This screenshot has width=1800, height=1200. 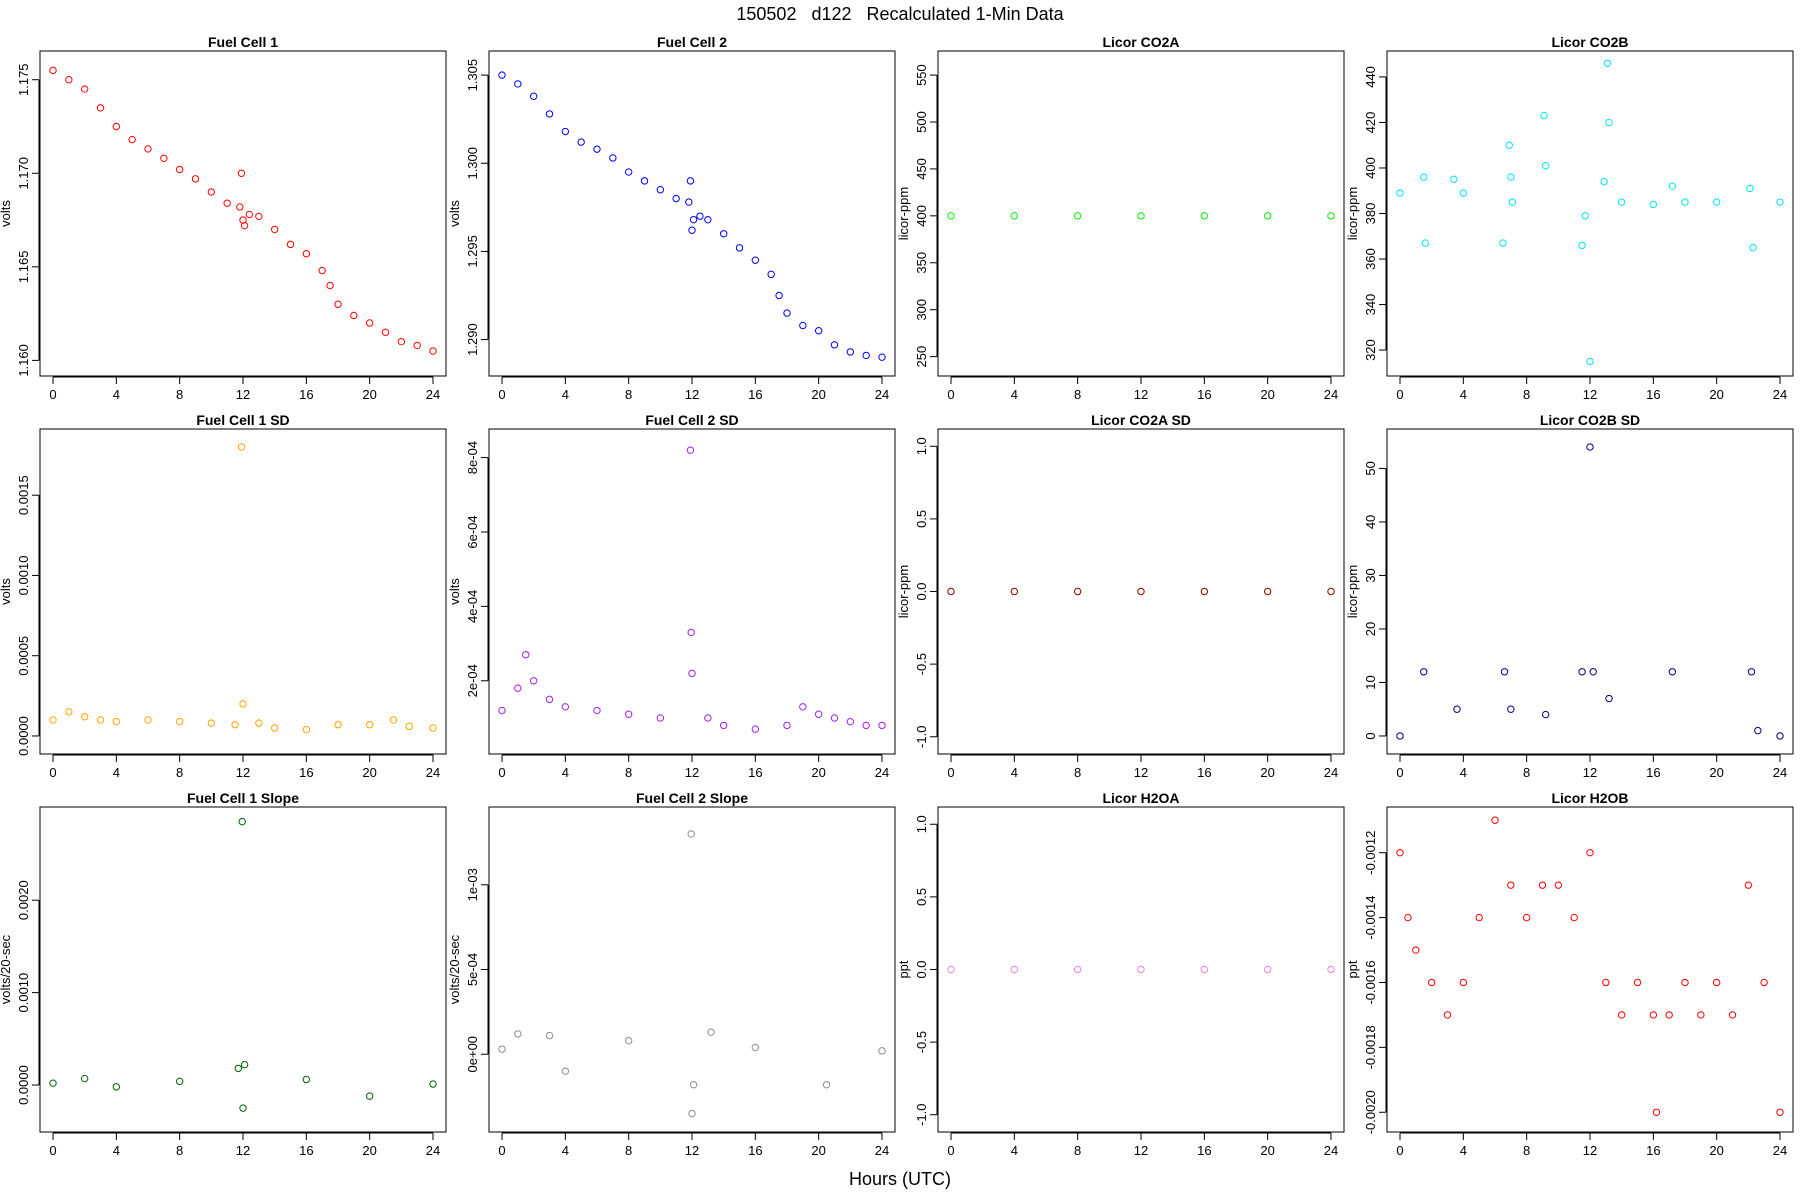 I want to click on chart-5-title: Fuel Cell 1 SD, so click(x=242, y=420).